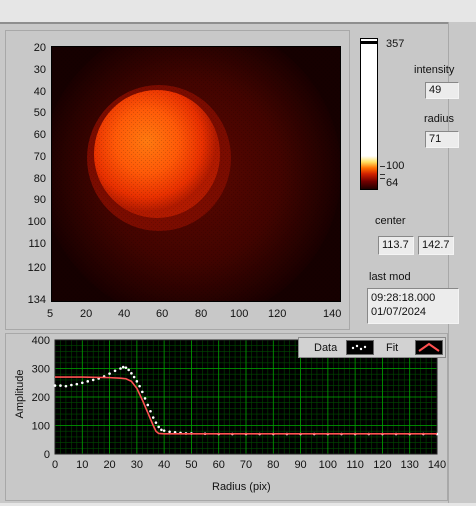 The width and height of the screenshot is (476, 506). I want to click on center-y-indicator: 142.7, so click(436, 245).